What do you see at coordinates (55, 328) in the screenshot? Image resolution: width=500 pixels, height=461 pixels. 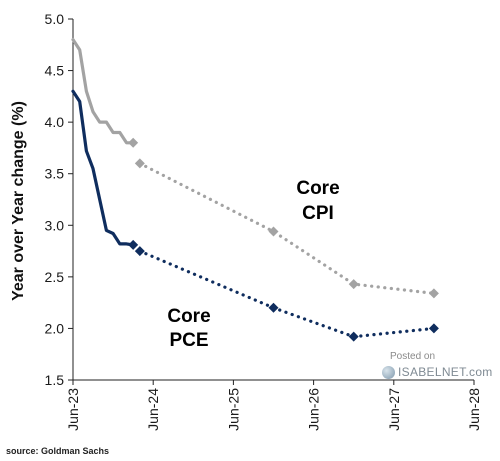 I see `y-tick-label: 2.0` at bounding box center [55, 328].